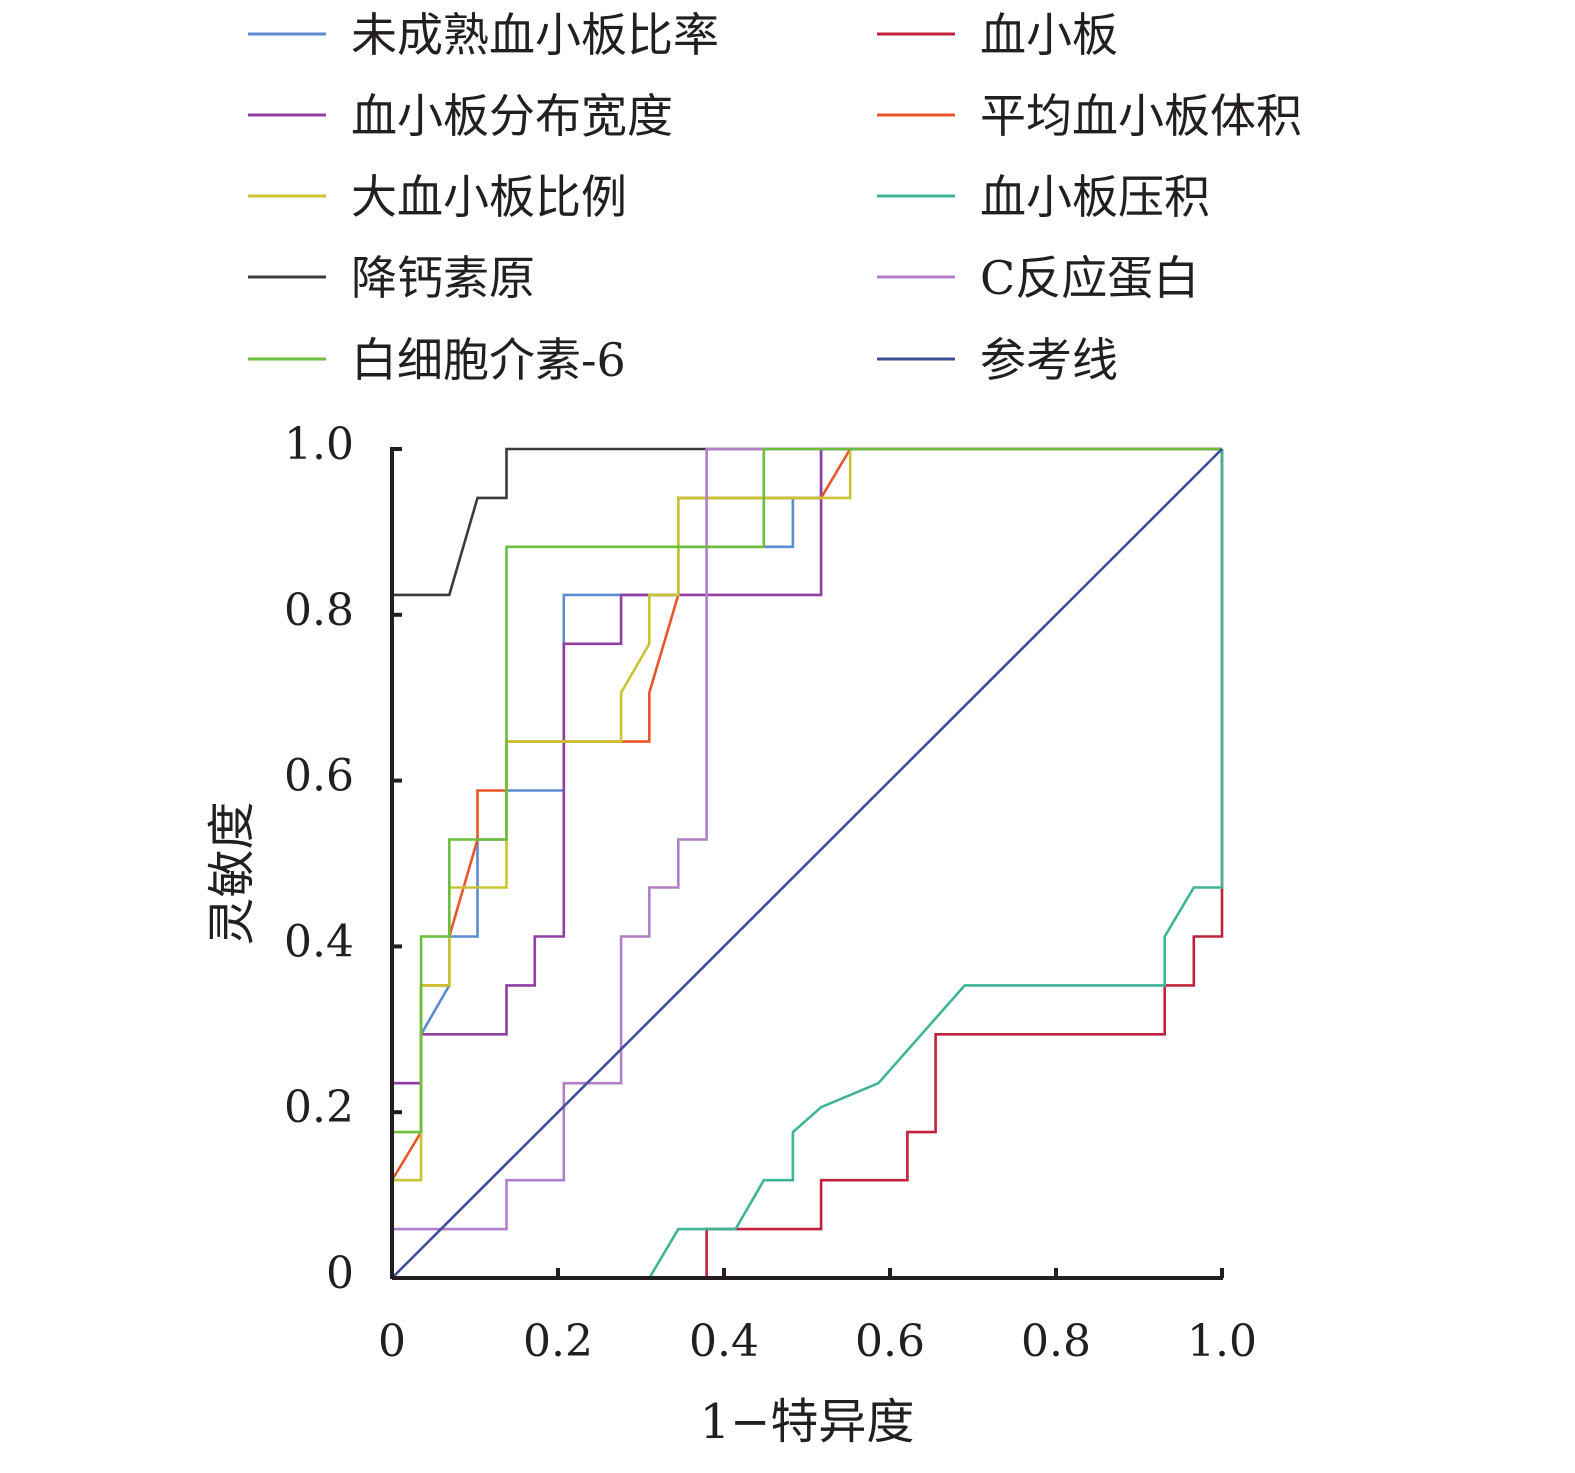 This screenshot has height=1473, width=1575. Describe the element at coordinates (488, 360) in the screenshot. I see `legend-label-9: 白细胞介素-6` at that location.